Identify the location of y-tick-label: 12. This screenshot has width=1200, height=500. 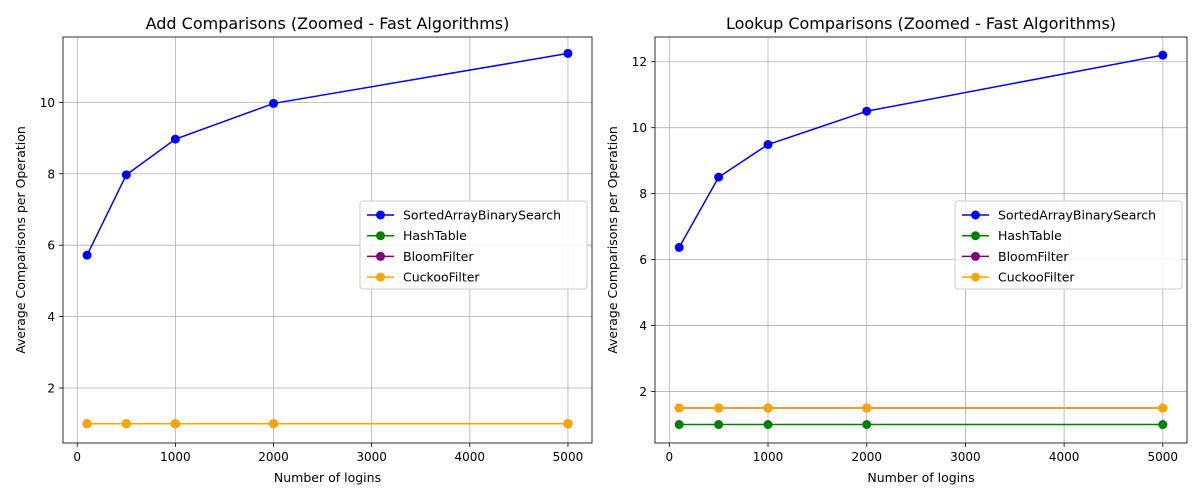
(639, 62).